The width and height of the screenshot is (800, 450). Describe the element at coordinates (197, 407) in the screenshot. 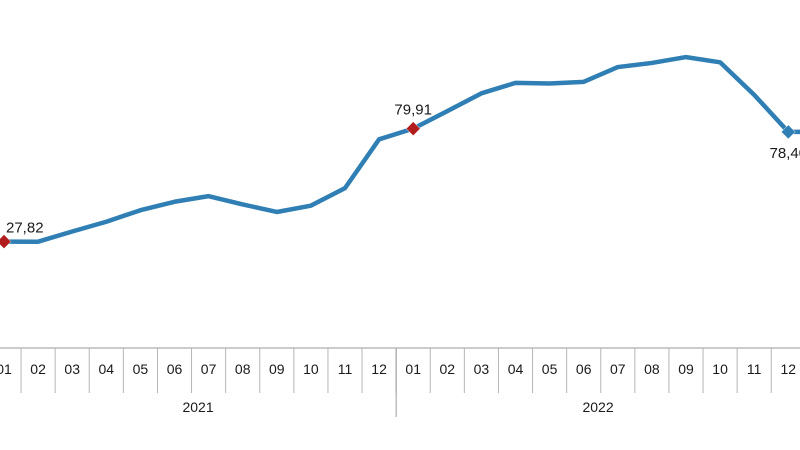

I see `x-year-label: 2021` at that location.